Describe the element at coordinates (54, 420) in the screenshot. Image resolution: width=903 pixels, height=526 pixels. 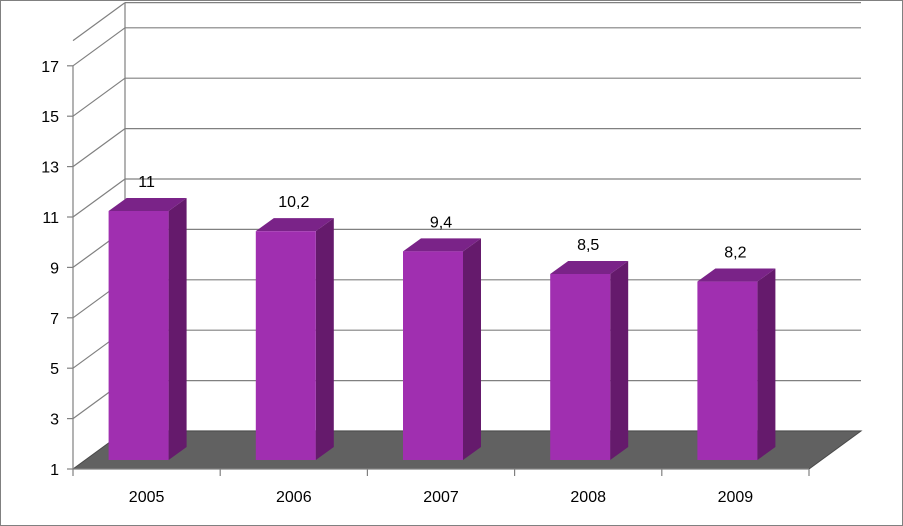
I see `y-tick-label: 3` at that location.